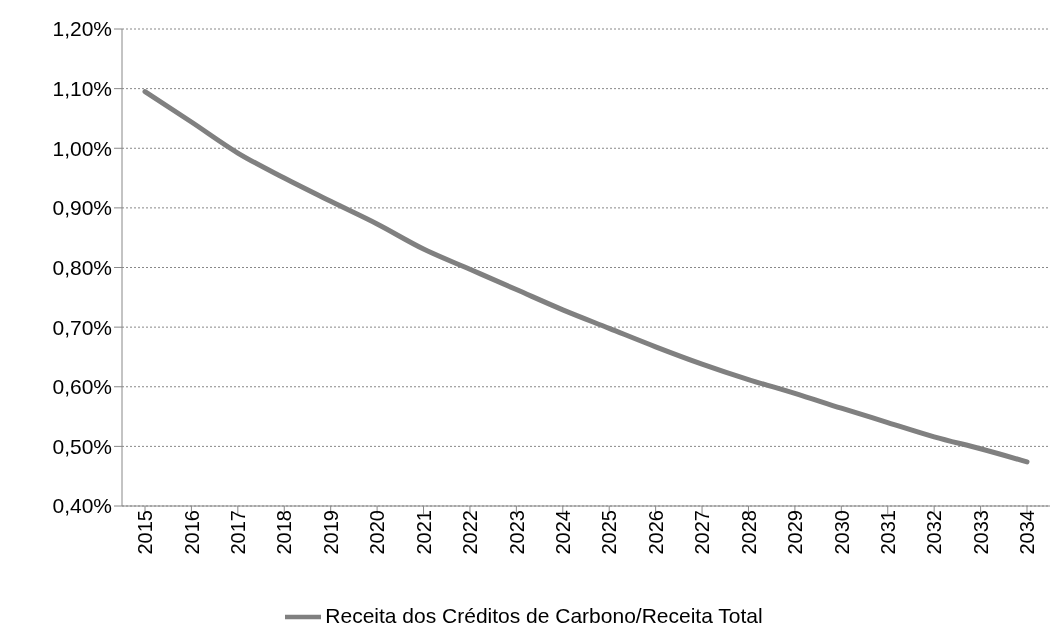  What do you see at coordinates (423, 532) in the screenshot?
I see `x-tick-label: 2021` at bounding box center [423, 532].